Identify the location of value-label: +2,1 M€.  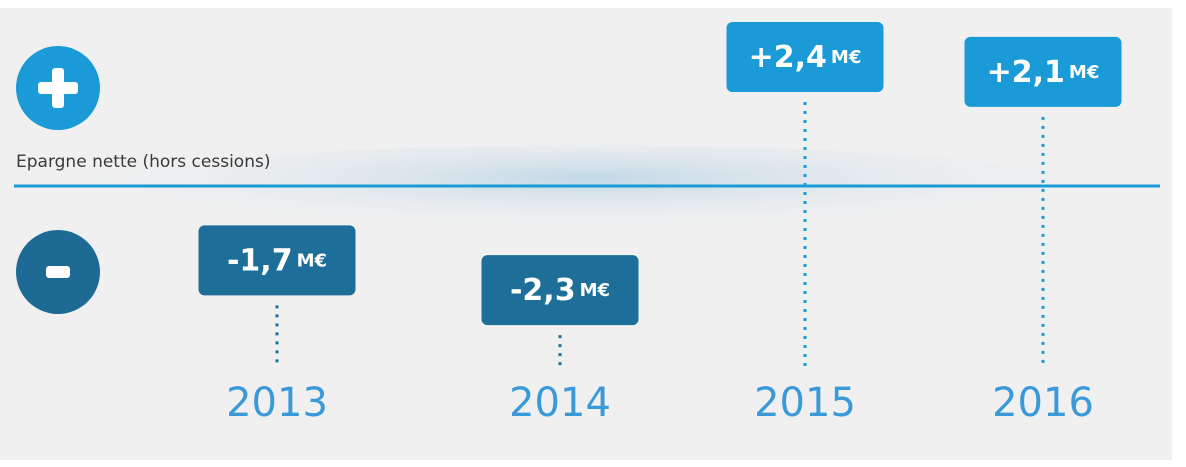
(1043, 71).